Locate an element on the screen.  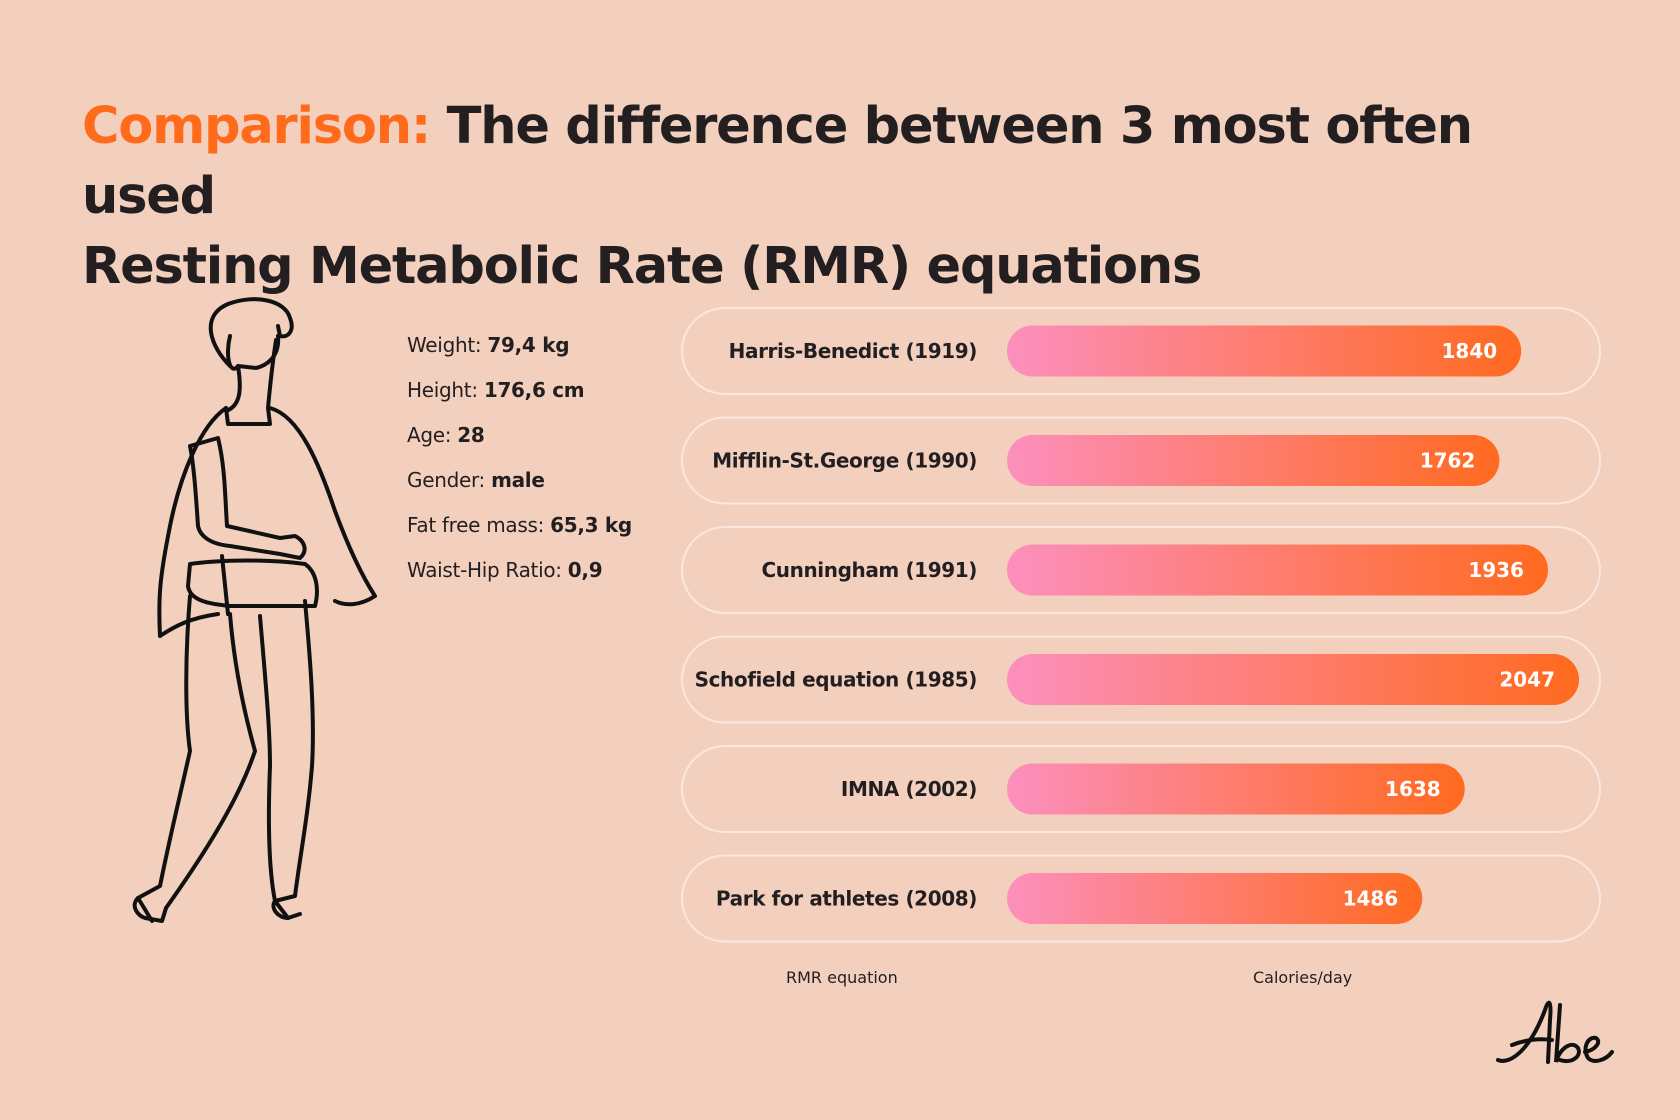
data-label: 1936 is located at coordinates (1496, 570).